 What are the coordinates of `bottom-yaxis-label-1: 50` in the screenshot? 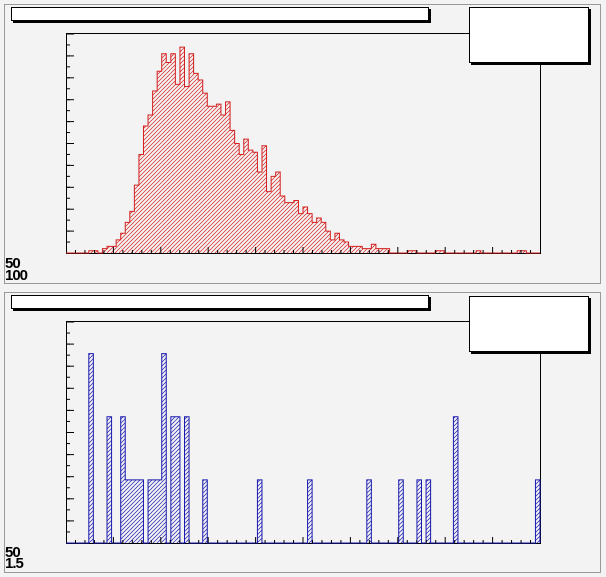 It's located at (13, 552).